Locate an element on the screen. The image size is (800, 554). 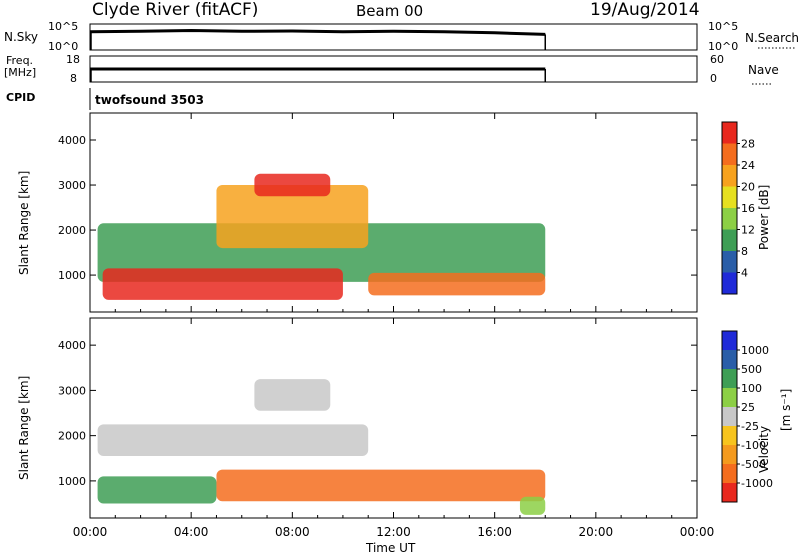
x-tick-label: 04:00 is located at coordinates (191, 532).